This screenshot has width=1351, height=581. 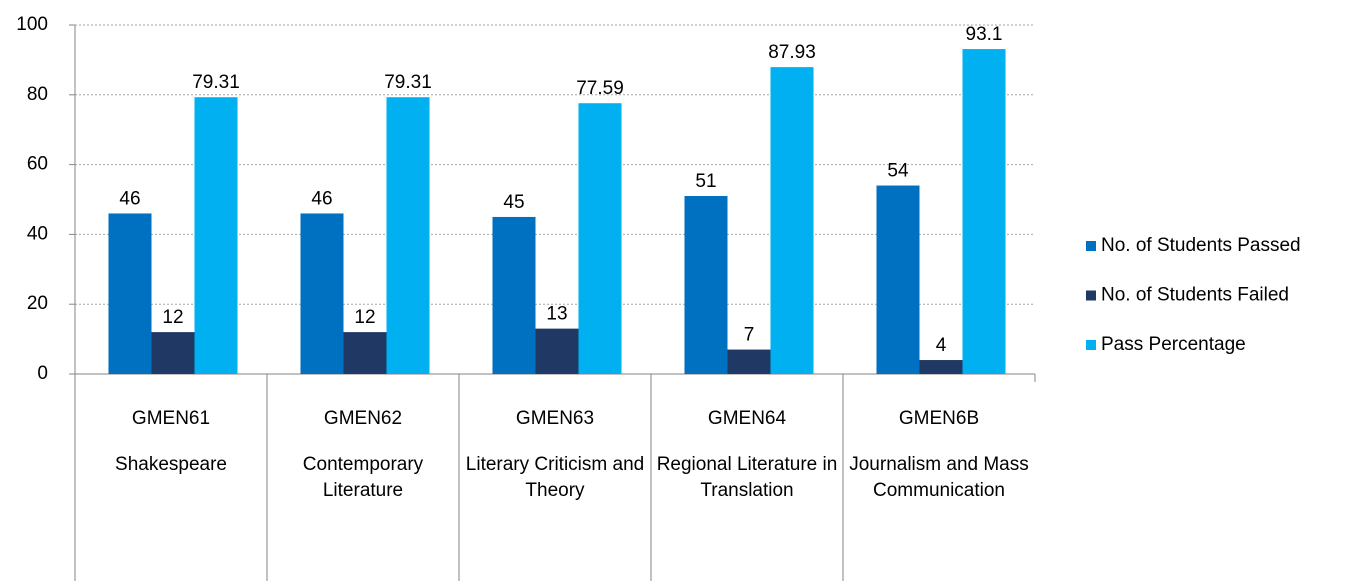 What do you see at coordinates (705, 181) in the screenshot?
I see `data-label: 51` at bounding box center [705, 181].